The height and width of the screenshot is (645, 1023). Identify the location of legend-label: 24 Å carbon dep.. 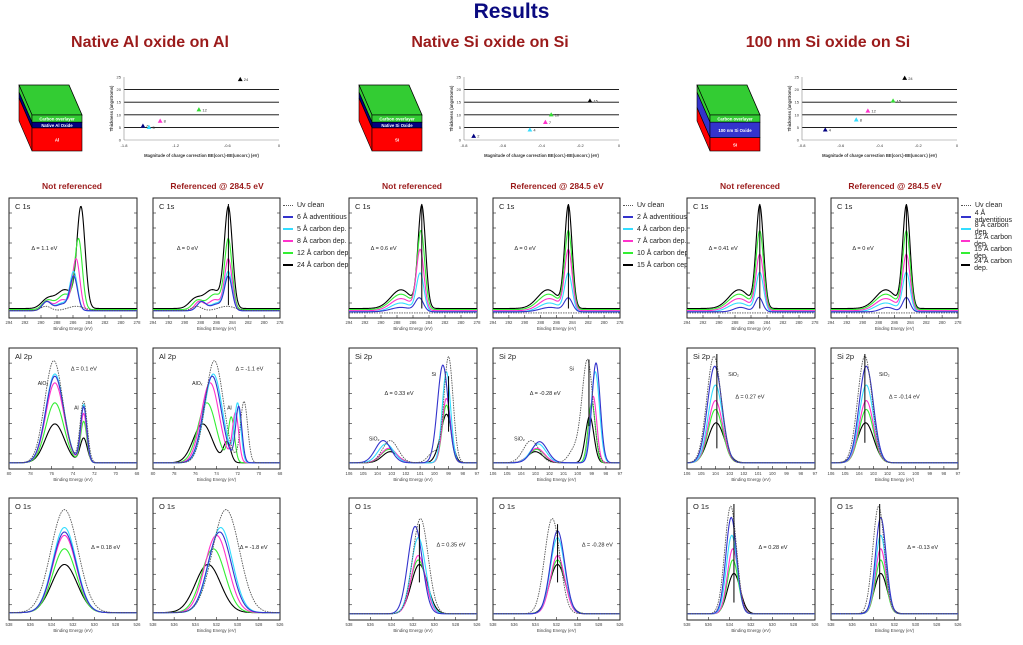
(324, 265).